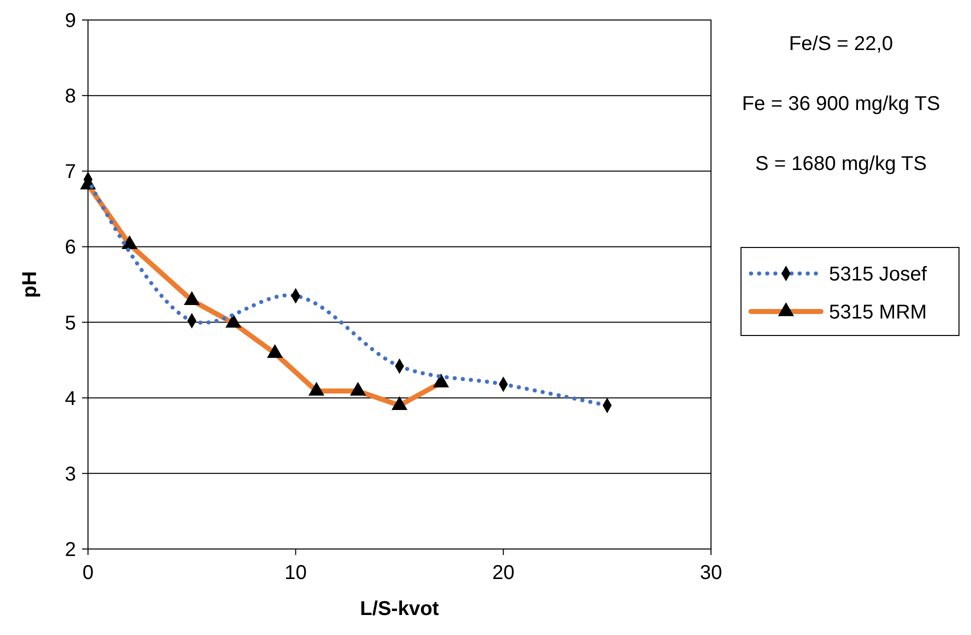 This screenshot has height=635, width=971. Describe the element at coordinates (70, 247) in the screenshot. I see `y-tick-label: 6` at that location.